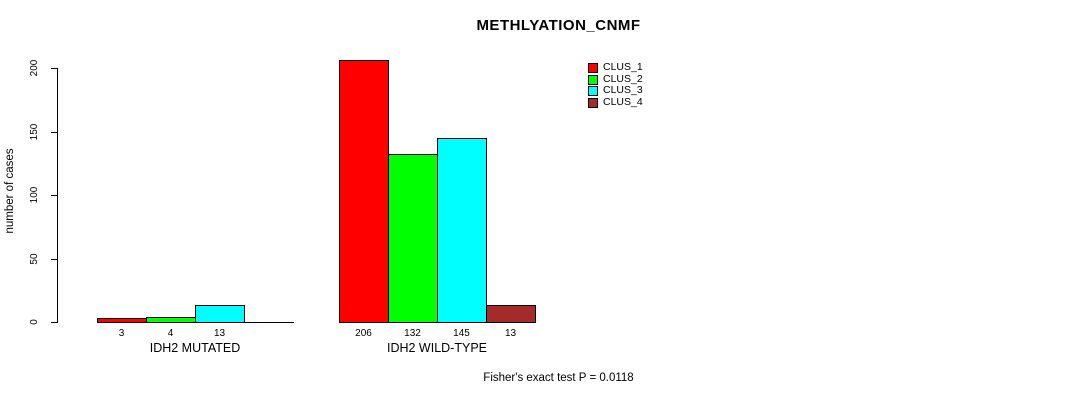  I want to click on y-tick-label: 150, so click(34, 131).